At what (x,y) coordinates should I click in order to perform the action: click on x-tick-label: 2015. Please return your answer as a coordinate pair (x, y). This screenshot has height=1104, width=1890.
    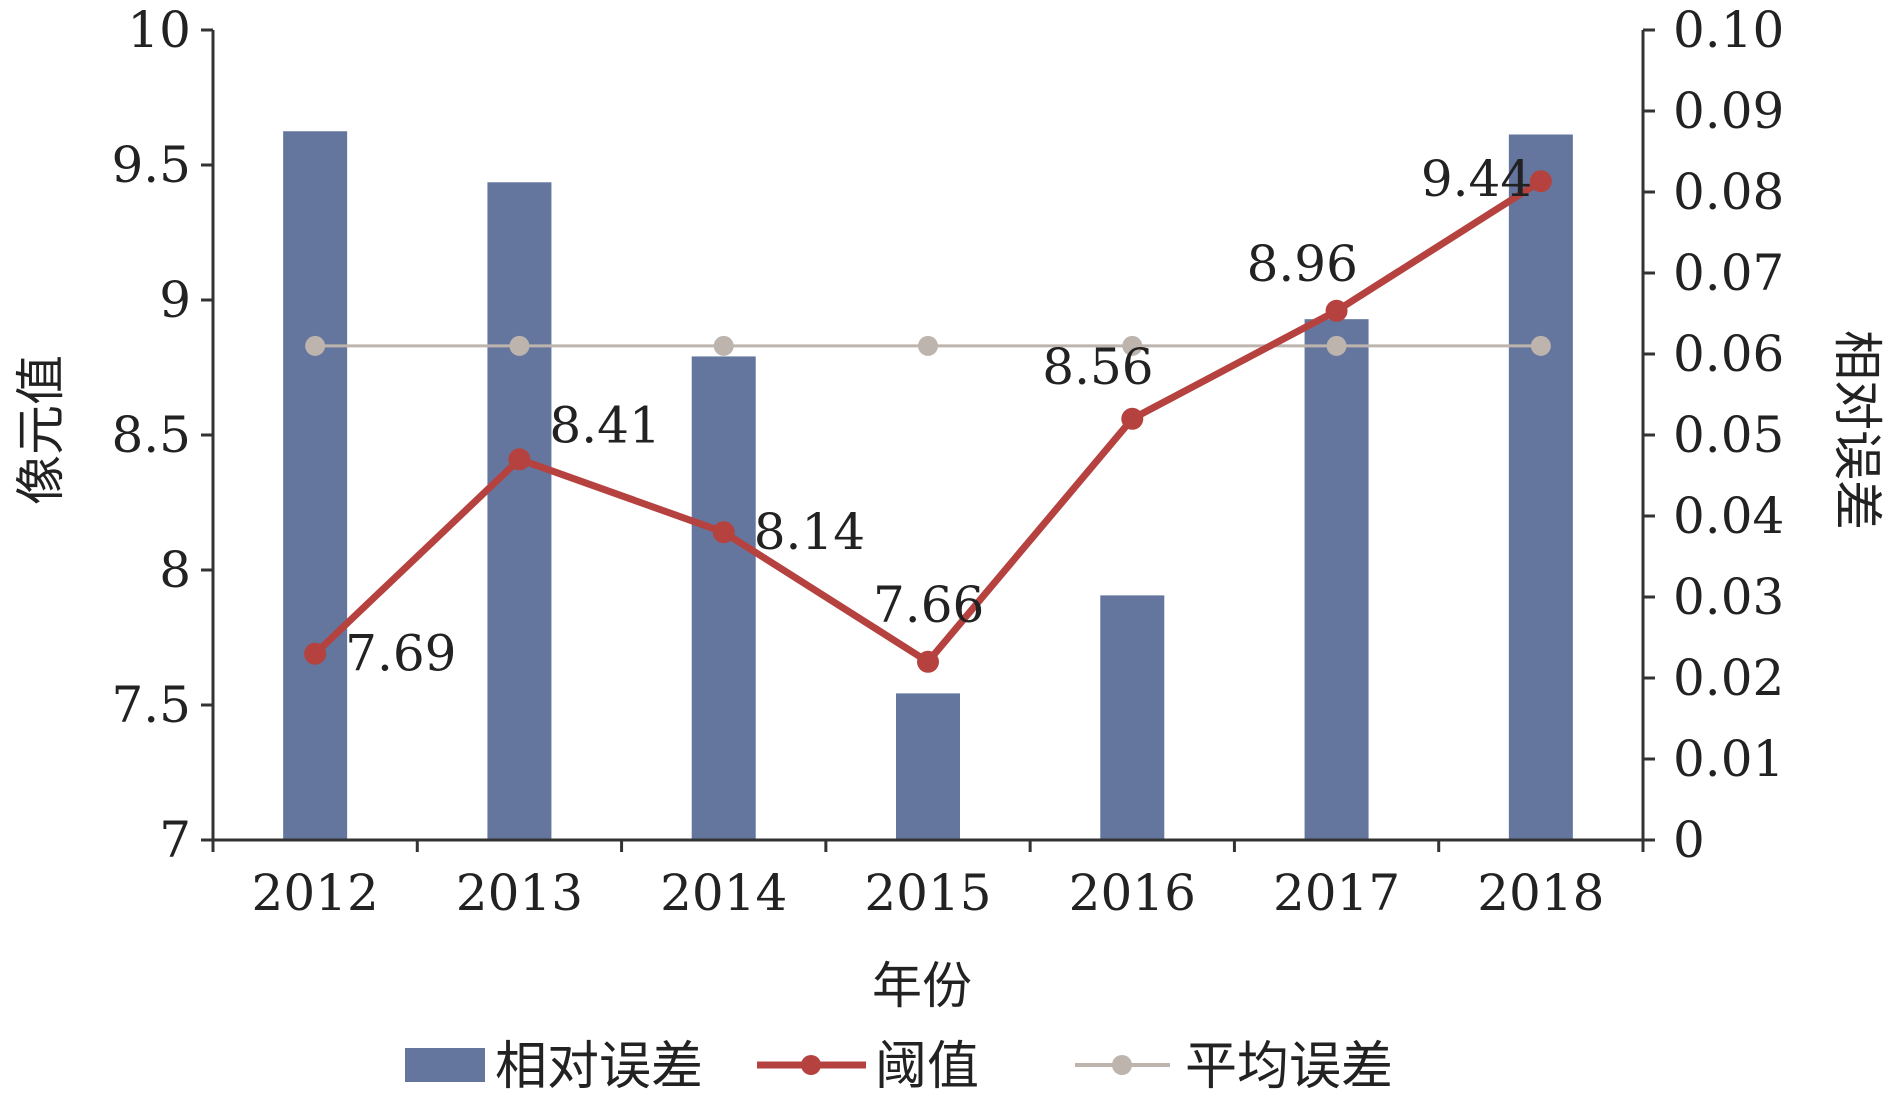
    Looking at the image, I should click on (927, 893).